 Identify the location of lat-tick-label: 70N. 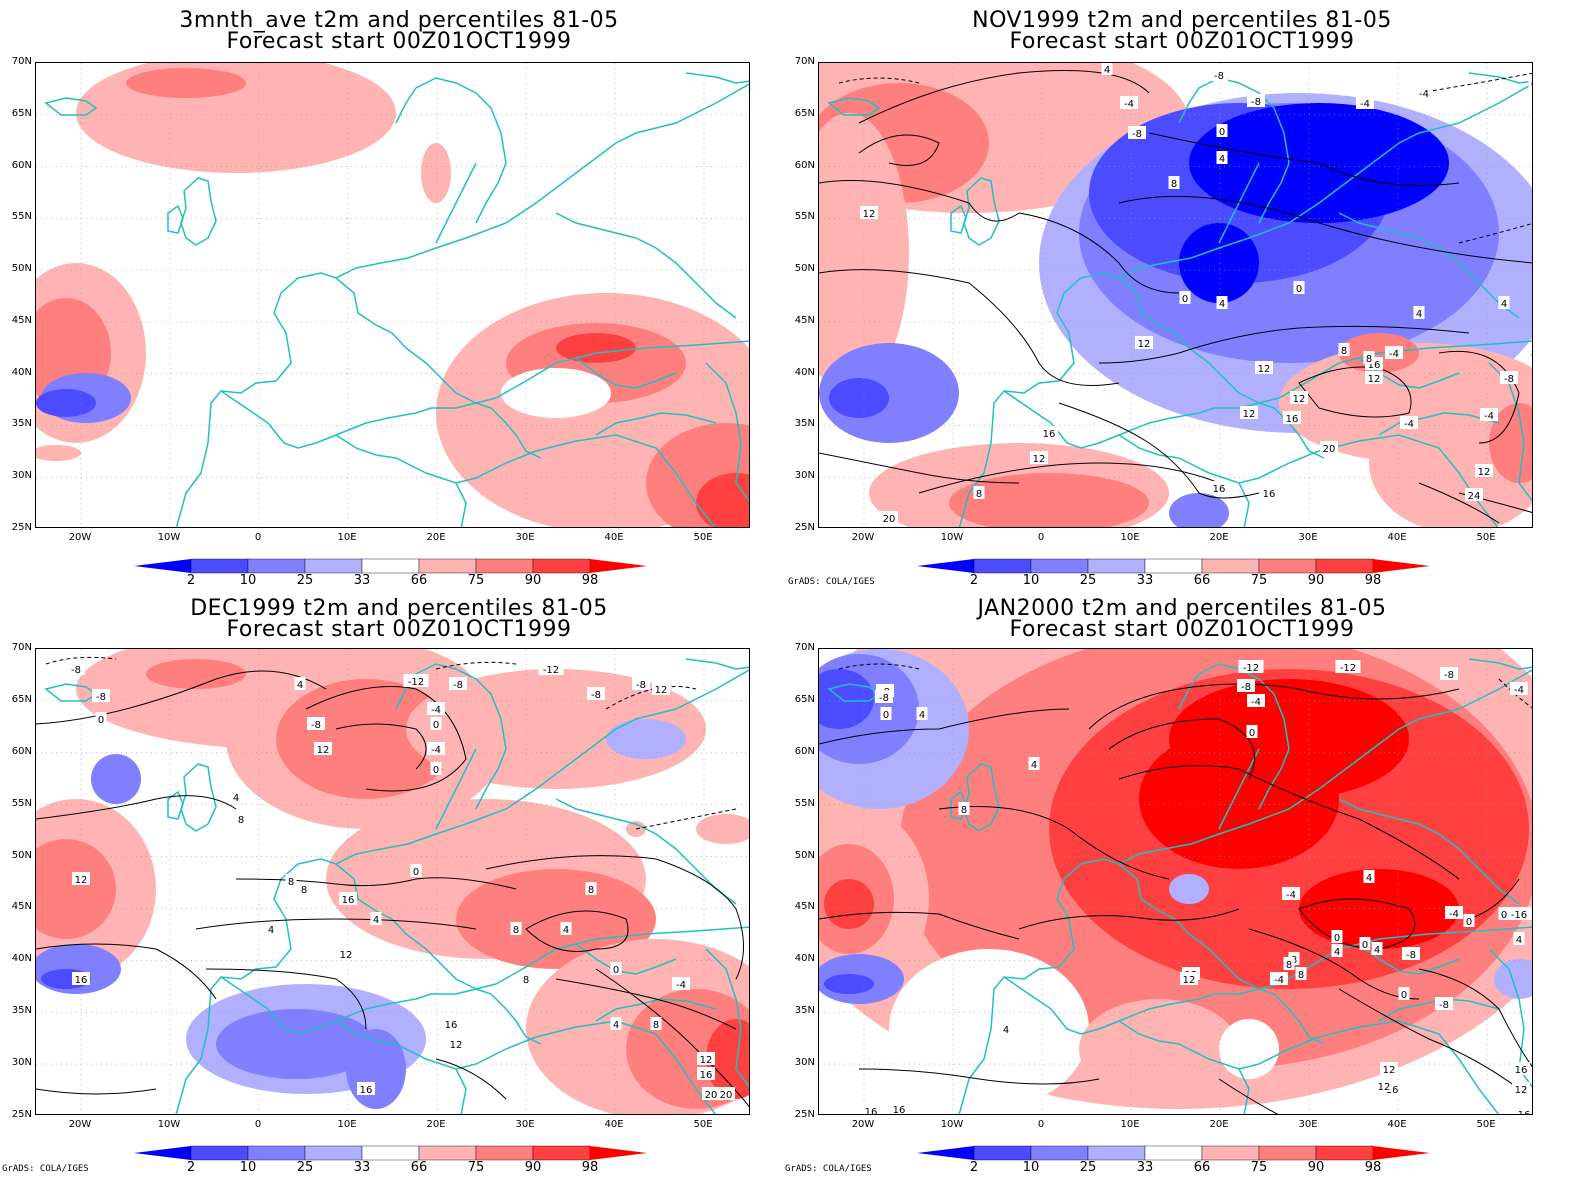
(804, 647).